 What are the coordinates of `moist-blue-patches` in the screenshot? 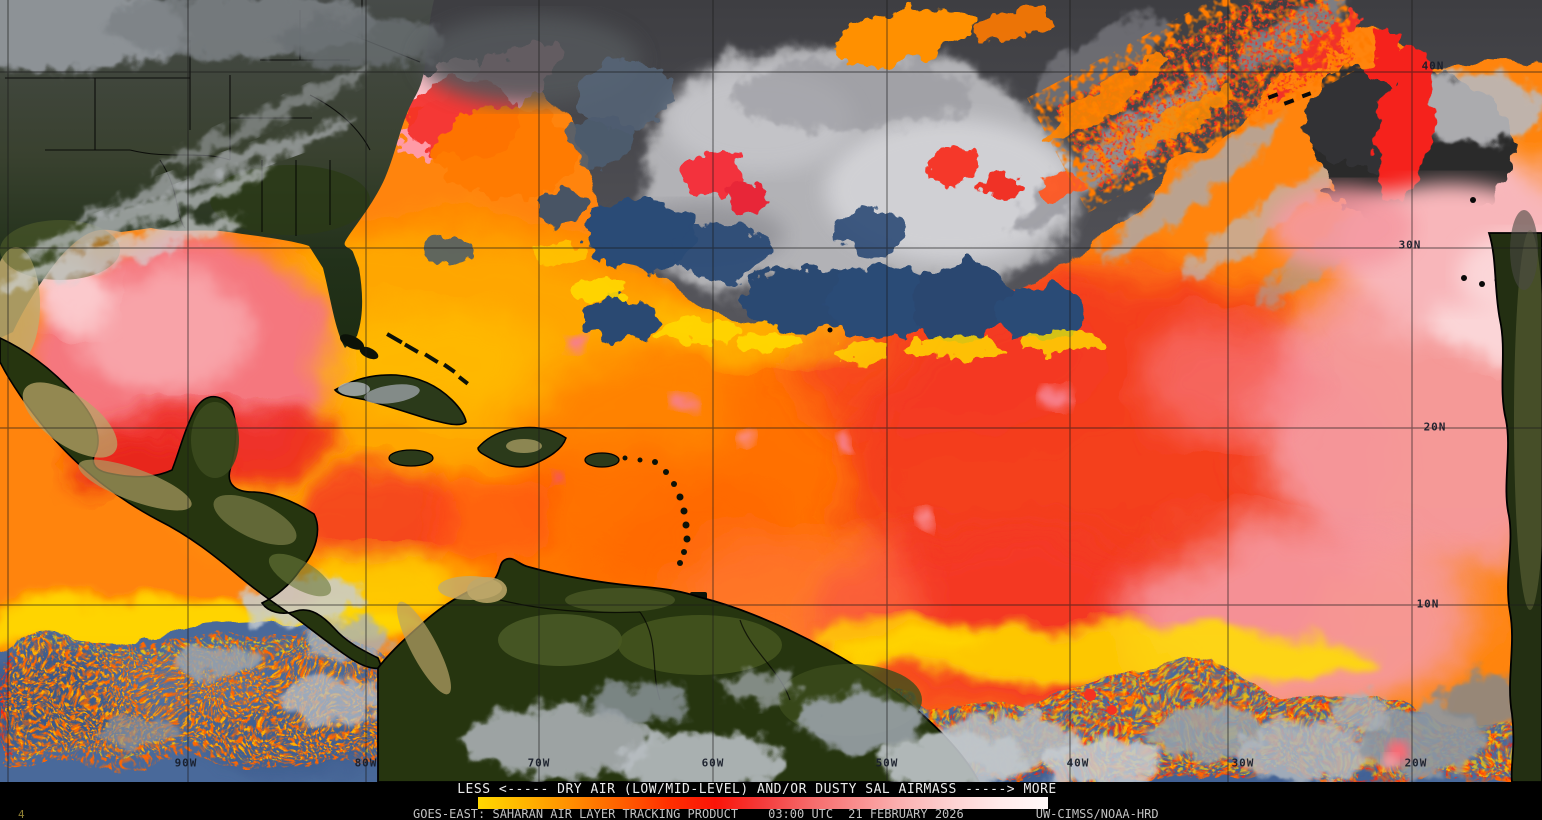 It's located at (757, 200).